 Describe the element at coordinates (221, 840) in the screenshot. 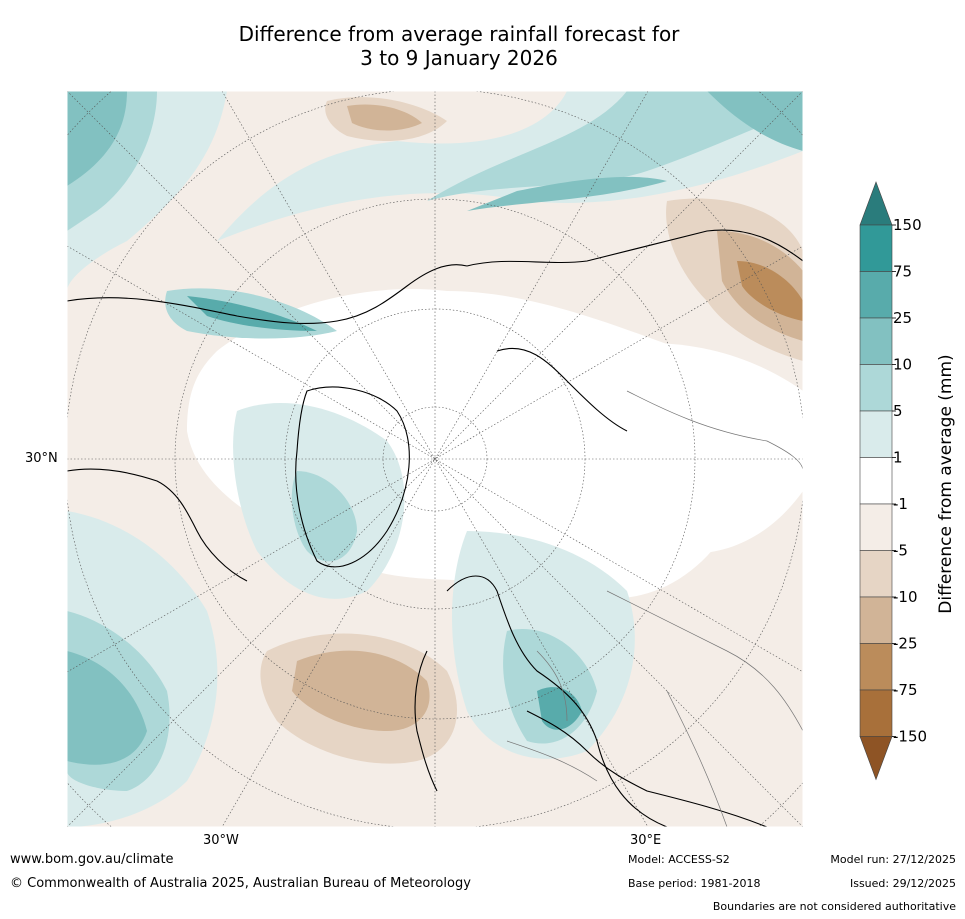

I see `lon-label-30w: 30°W` at that location.